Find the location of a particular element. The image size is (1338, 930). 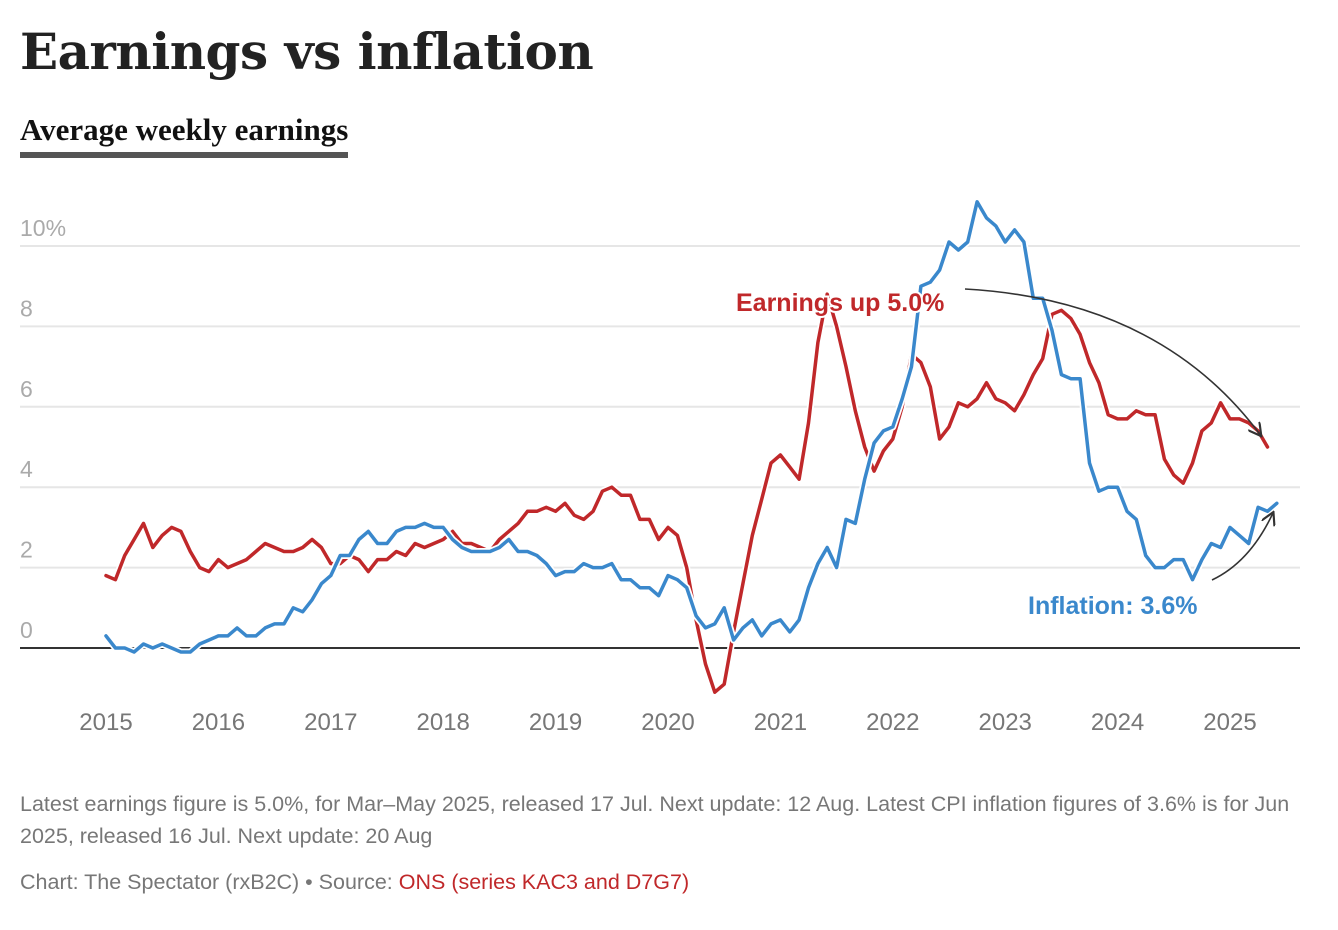

x-tick-label: 2025 is located at coordinates (1229, 722).